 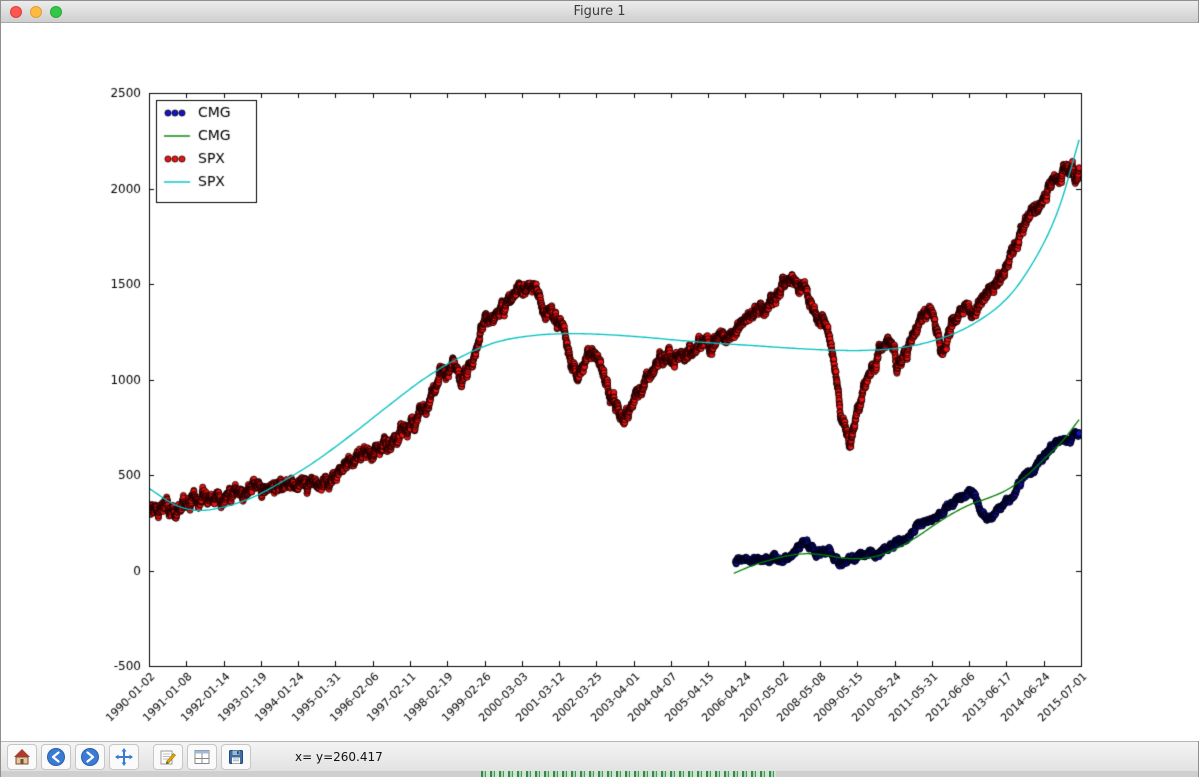 What do you see at coordinates (56, 12) in the screenshot?
I see `zoom-window-button` at bounding box center [56, 12].